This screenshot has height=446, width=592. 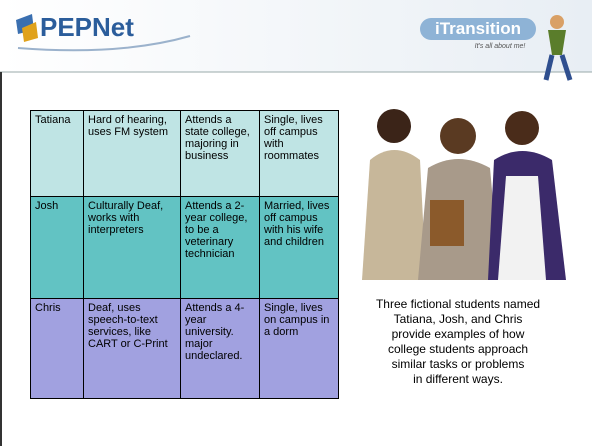 I want to click on mascot, so click(x=558, y=48).